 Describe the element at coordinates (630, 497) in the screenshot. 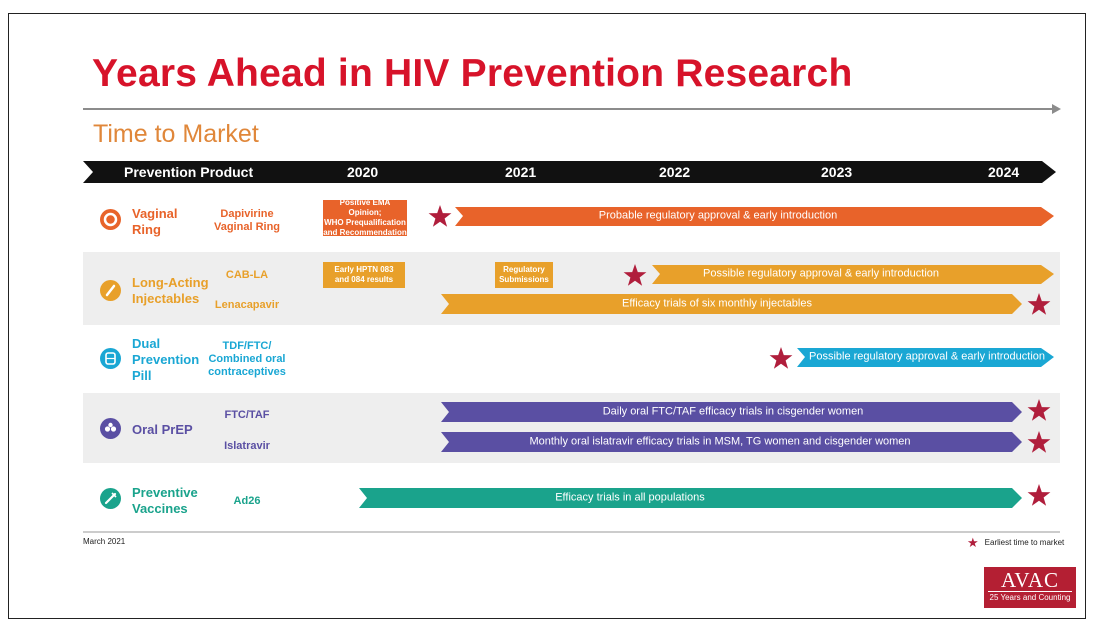

I see `bar-label-vaccine: Efficacy trials in all populations` at that location.